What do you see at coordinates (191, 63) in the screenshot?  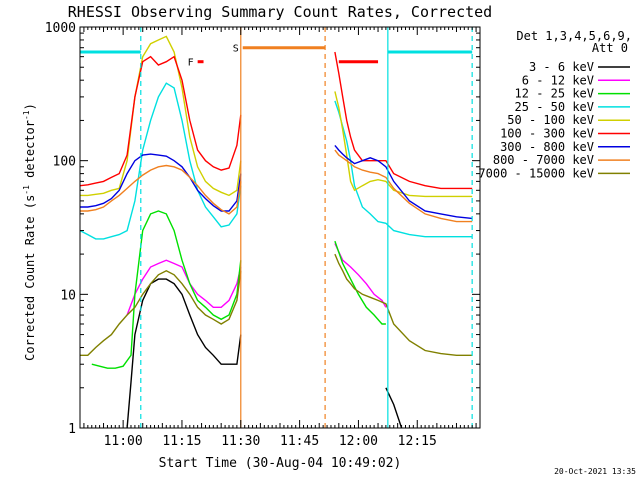 I see `flag-bar-label-4: F` at bounding box center [191, 63].